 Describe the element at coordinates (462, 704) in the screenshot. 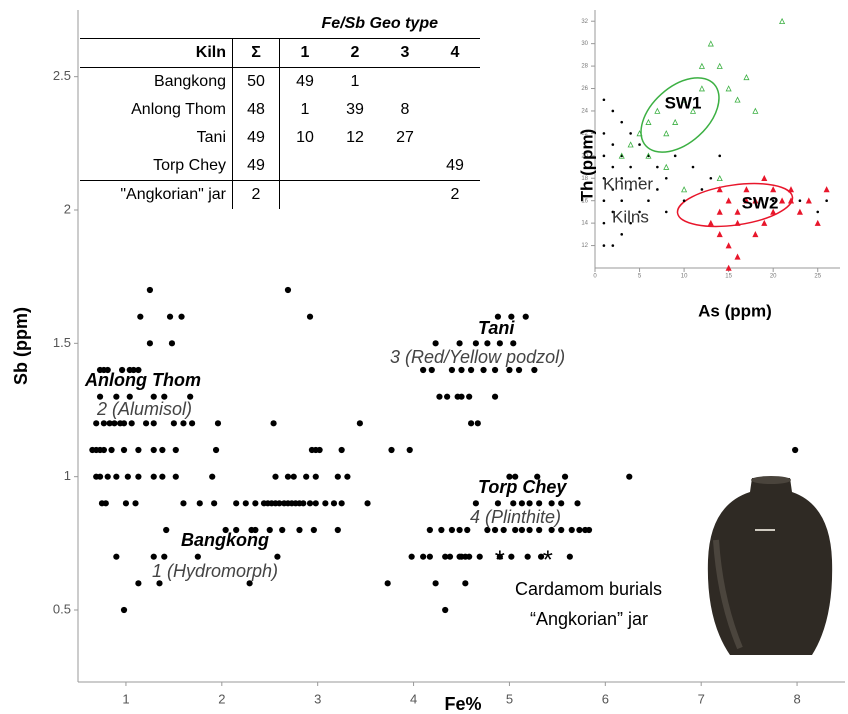

I see `x-axis-label: Fe%` at that location.